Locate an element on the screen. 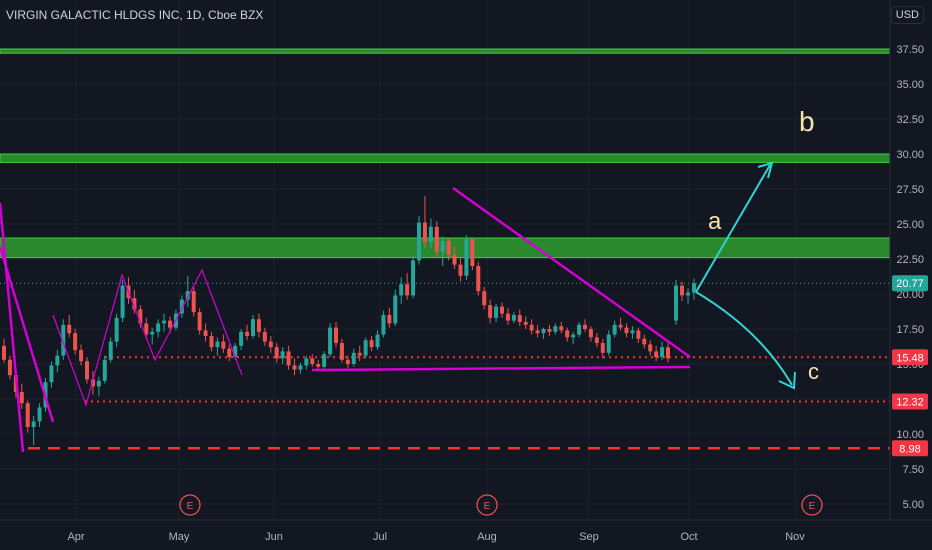 This screenshot has height=550, width=932. x-tick-label: Nov is located at coordinates (795, 537).